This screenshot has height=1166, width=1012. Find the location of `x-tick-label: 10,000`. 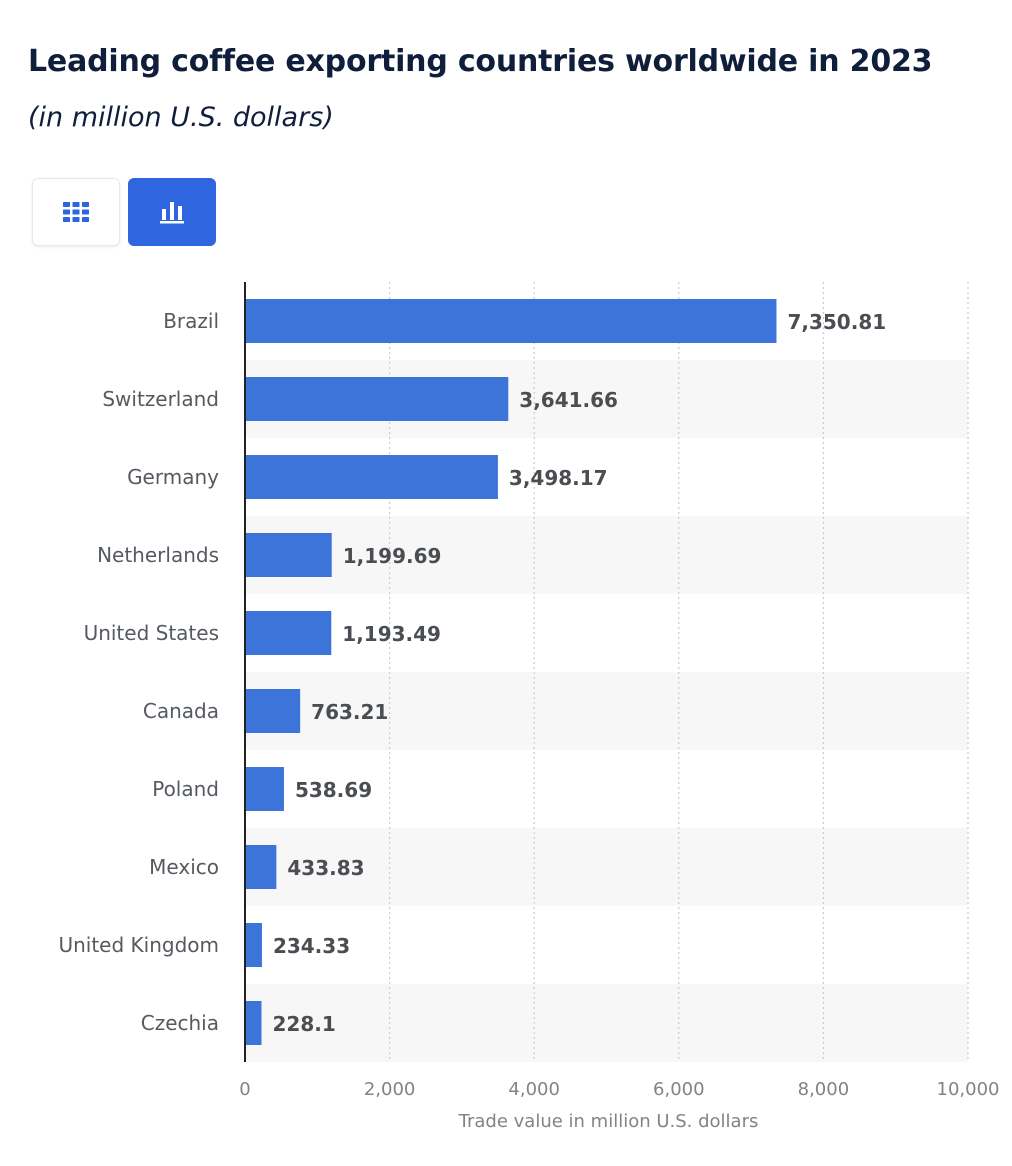

x-tick-label: 10,000 is located at coordinates (968, 1089).